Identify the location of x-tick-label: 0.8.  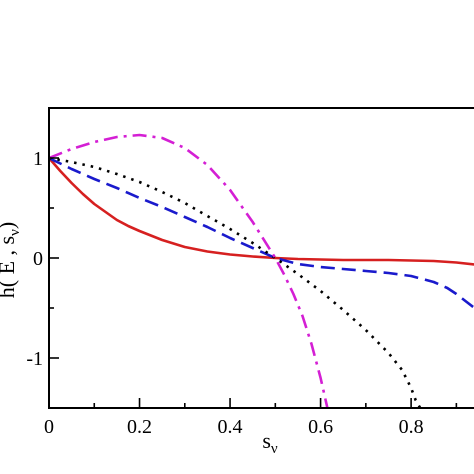
(411, 427).